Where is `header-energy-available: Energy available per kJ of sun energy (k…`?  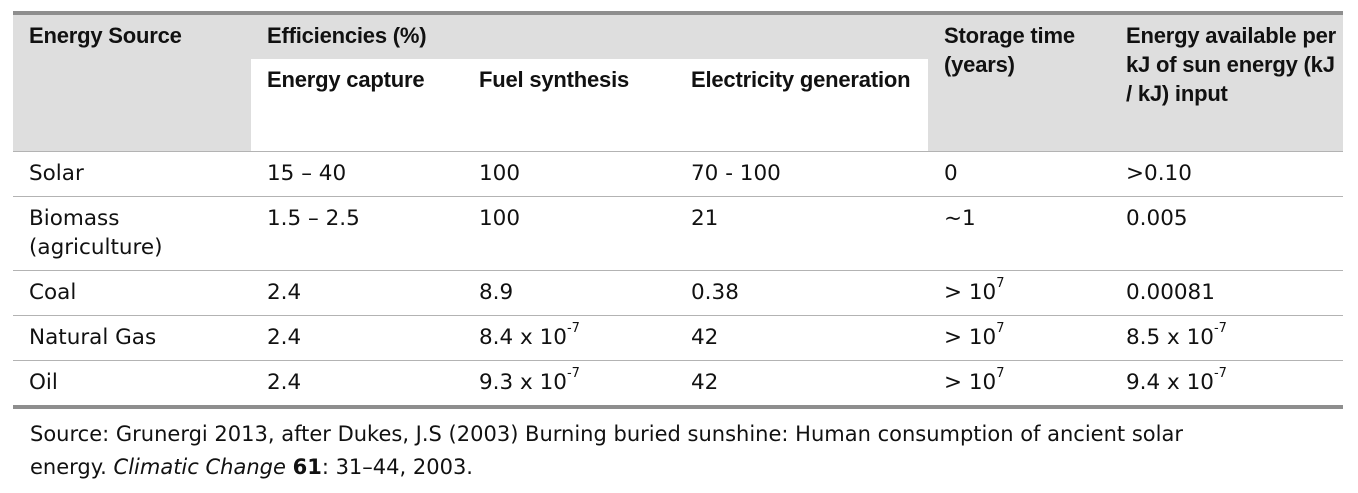
header-energy-available: Energy available per kJ of sun energy (k… is located at coordinates (1226, 83).